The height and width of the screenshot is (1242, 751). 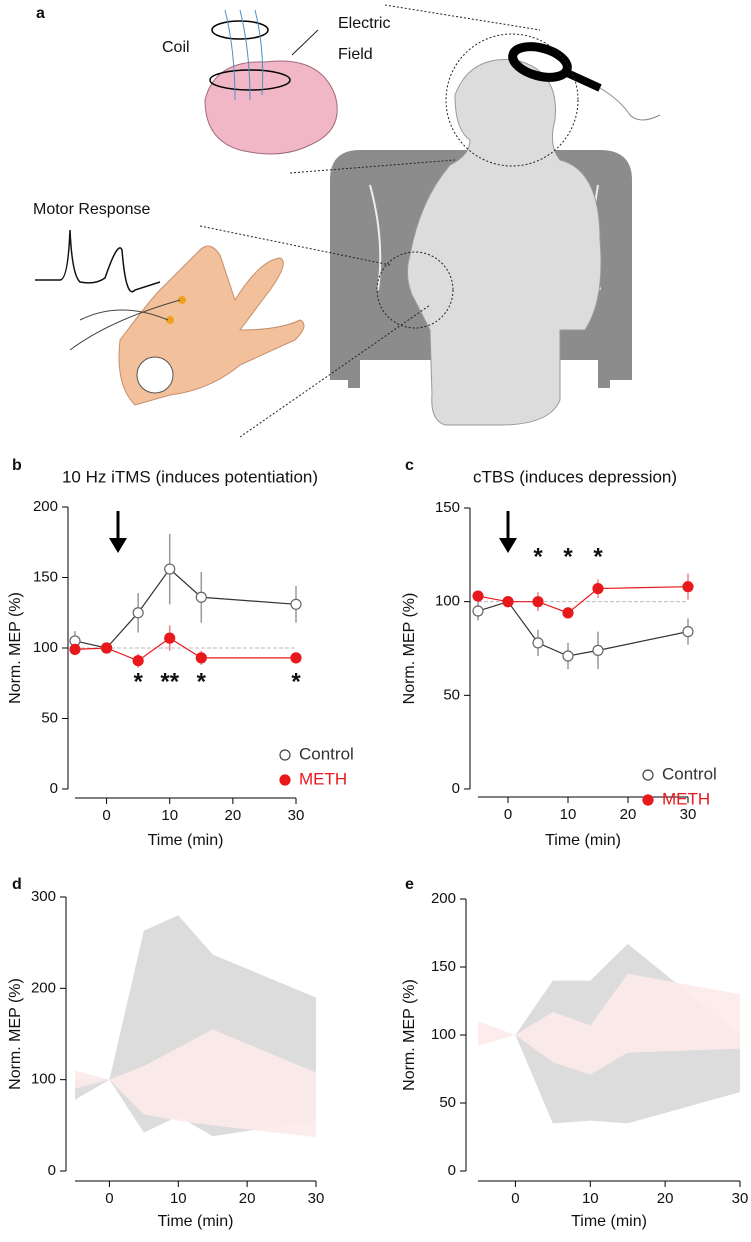 What do you see at coordinates (43, 896) in the screenshot?
I see `y-tick-label: 300` at bounding box center [43, 896].